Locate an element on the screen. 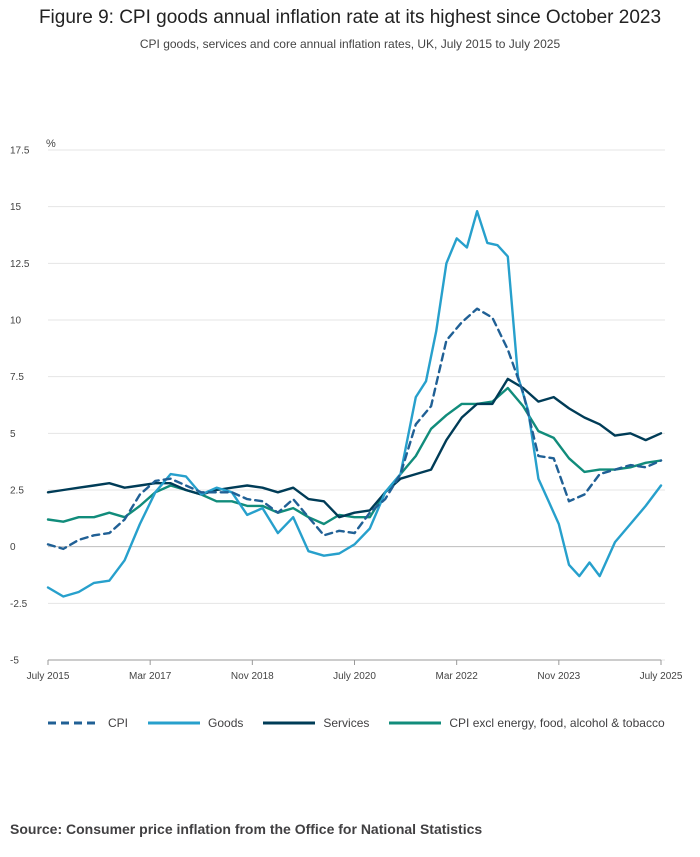 The width and height of the screenshot is (700, 857). x-tick-label: Mar 2022 is located at coordinates (457, 676).